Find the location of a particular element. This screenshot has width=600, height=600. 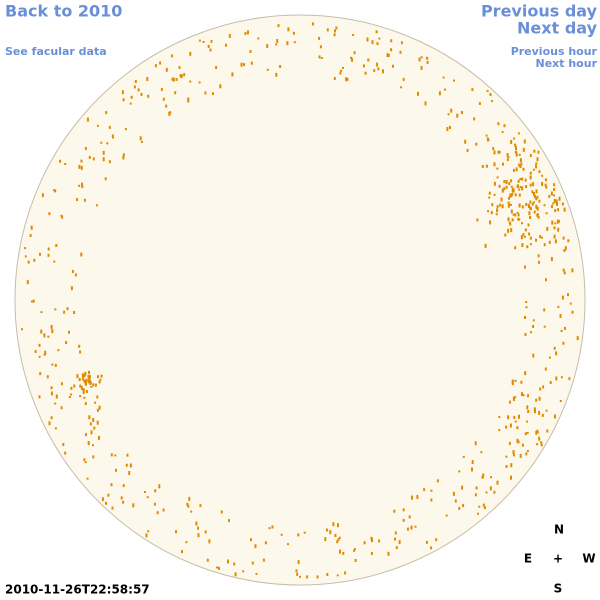

compass-north: N is located at coordinates (559, 530).